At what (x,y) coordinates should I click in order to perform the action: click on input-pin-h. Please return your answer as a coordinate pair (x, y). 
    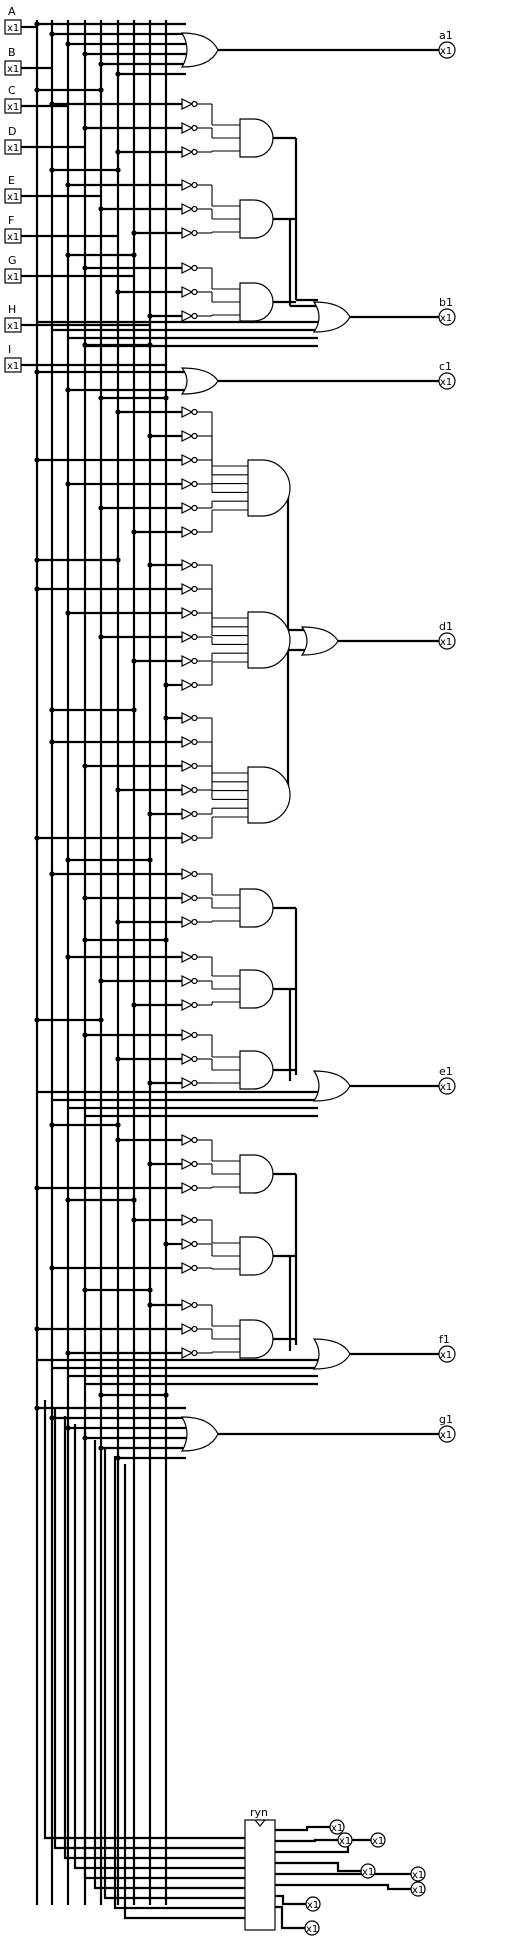
    Looking at the image, I should click on (13, 325).